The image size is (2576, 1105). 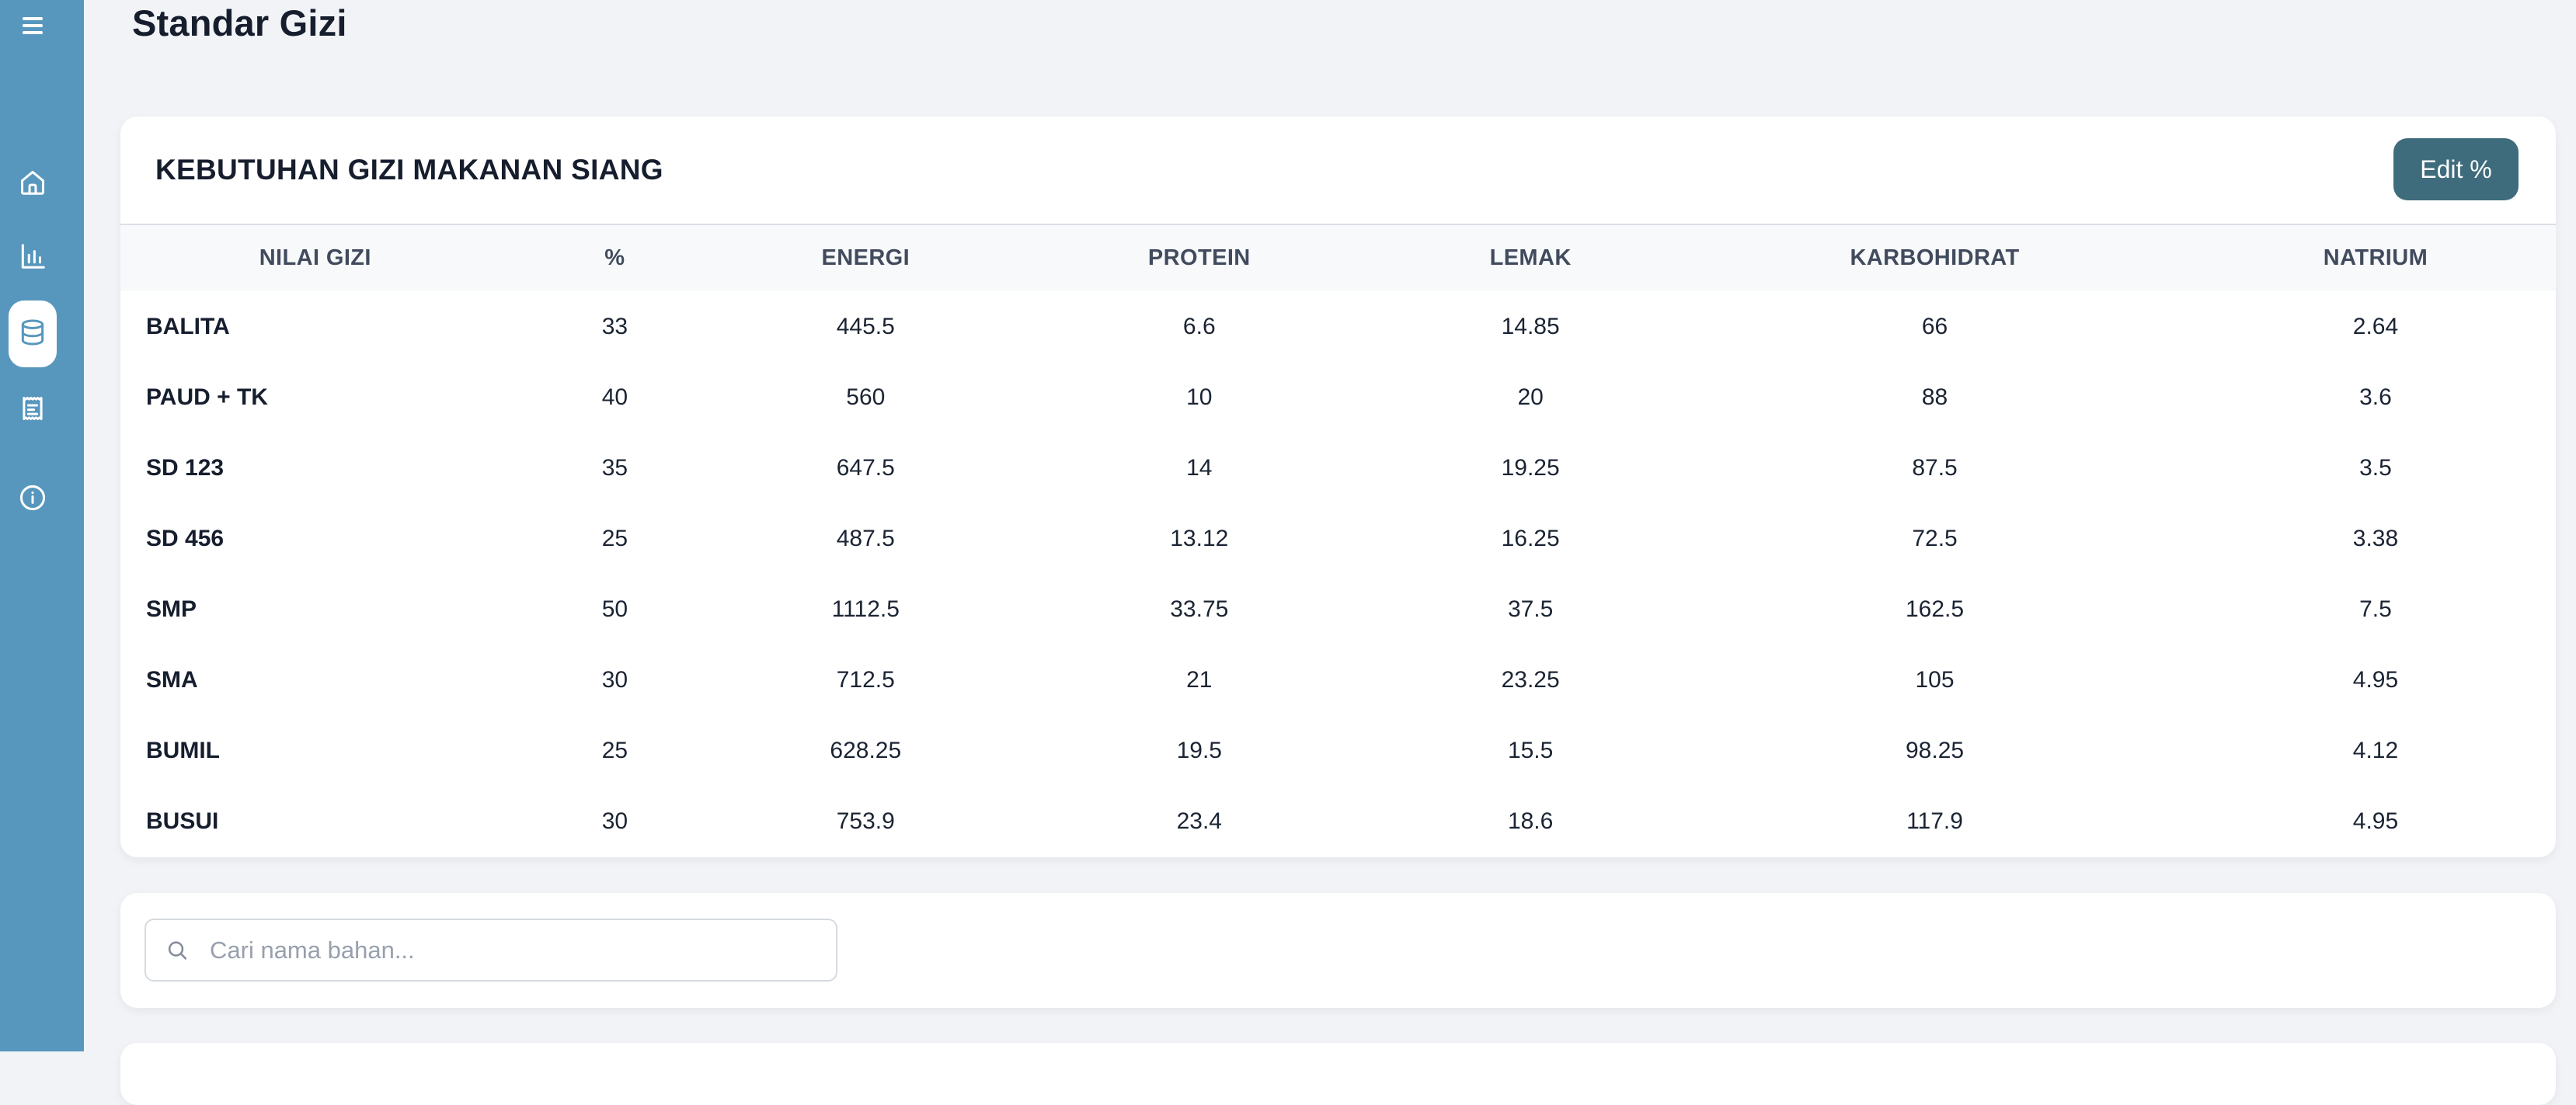 I want to click on sidebar-item-reports, so click(x=33, y=410).